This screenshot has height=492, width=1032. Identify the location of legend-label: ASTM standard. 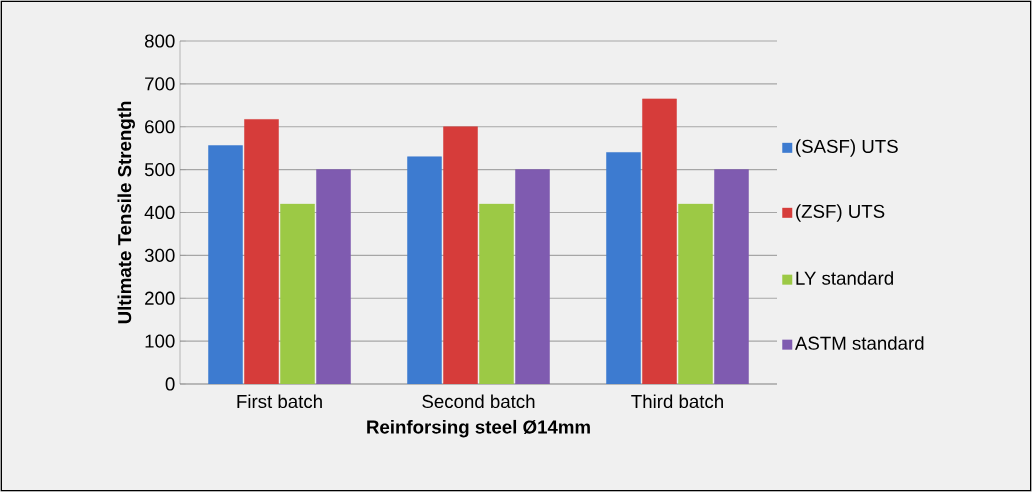
(859, 343).